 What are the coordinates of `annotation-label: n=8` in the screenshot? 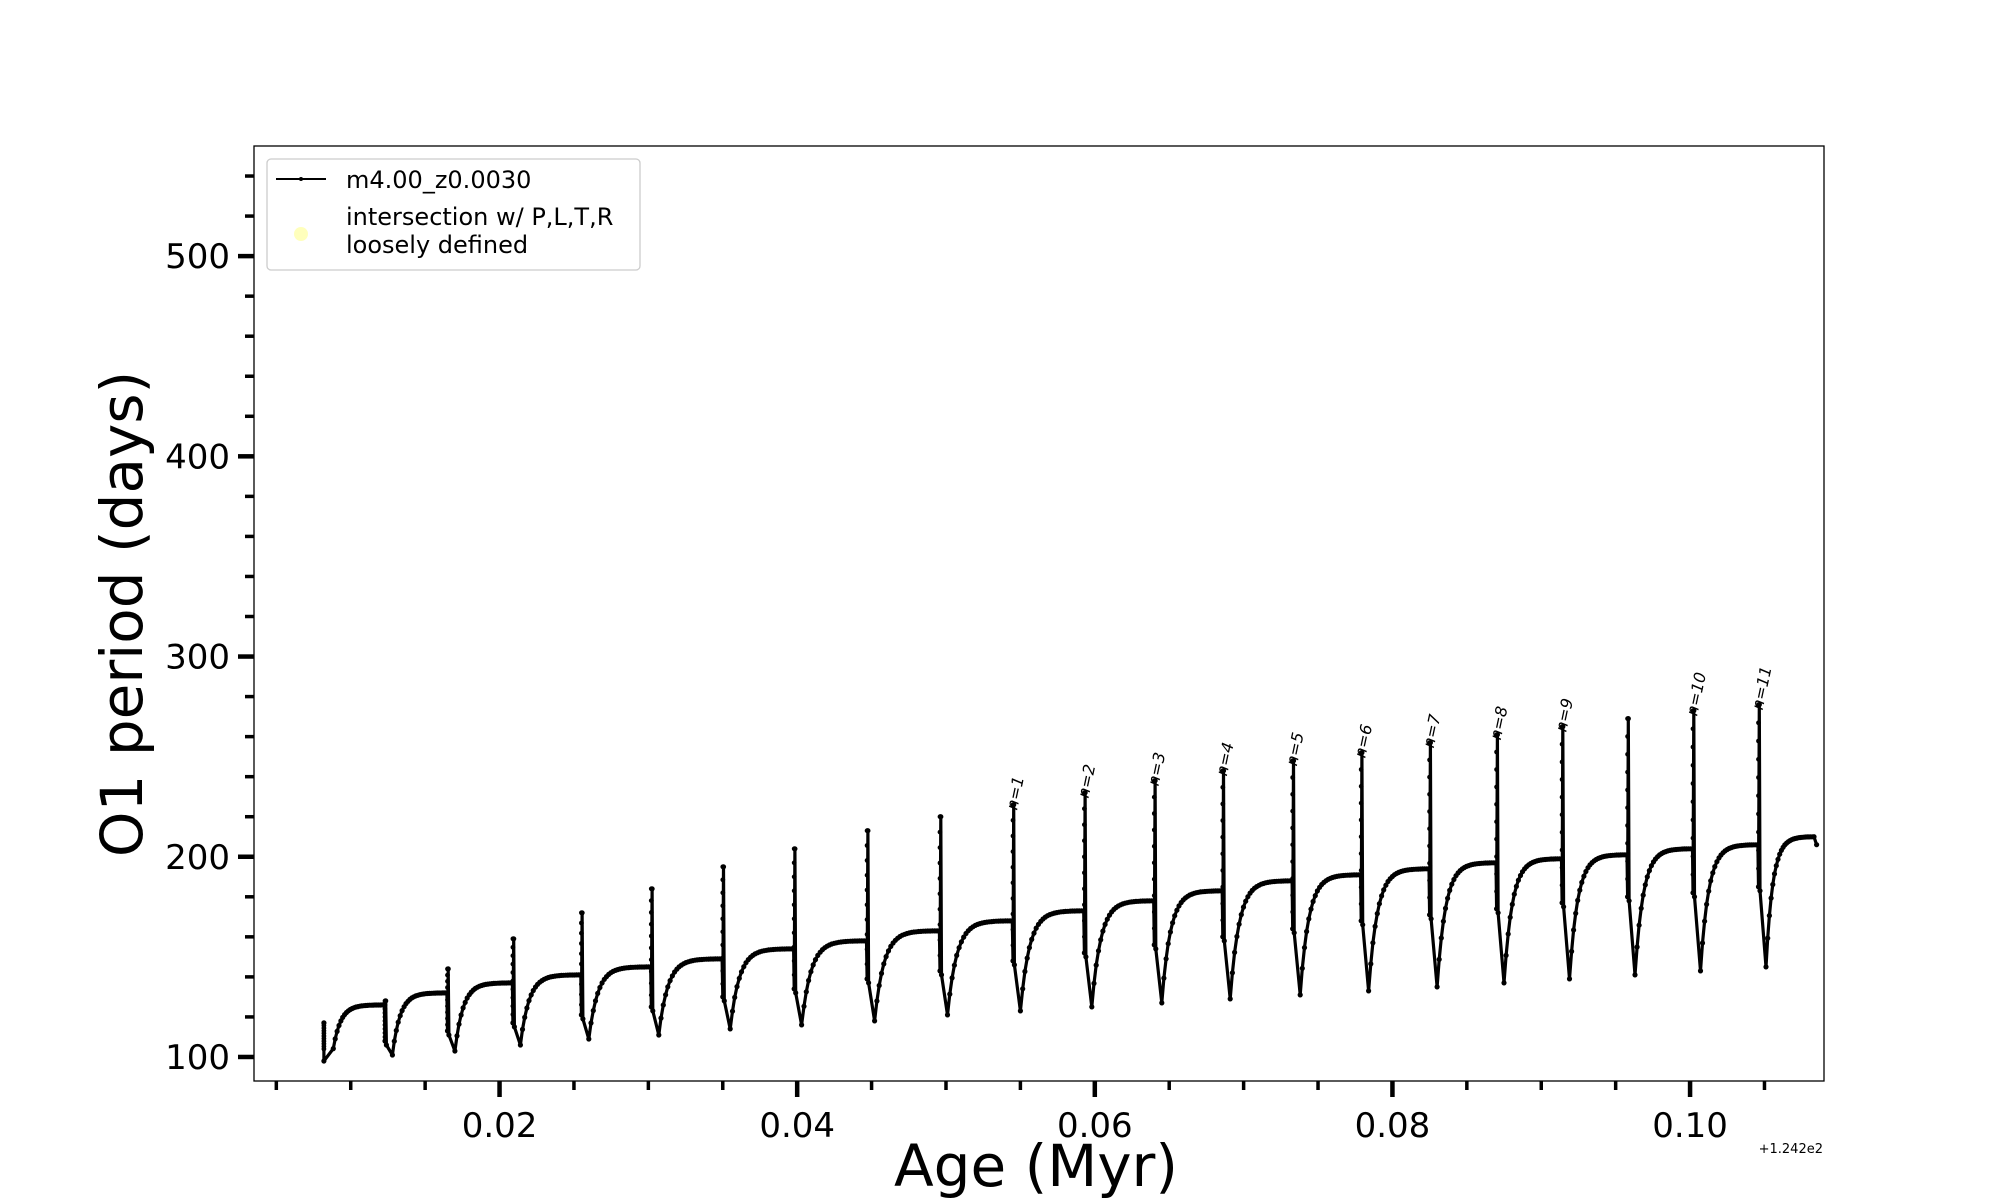 It's located at (1499, 723).